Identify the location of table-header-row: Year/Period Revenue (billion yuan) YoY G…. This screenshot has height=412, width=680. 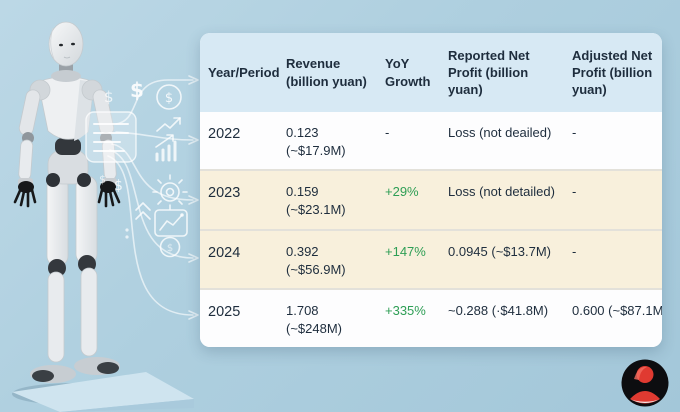
(431, 72).